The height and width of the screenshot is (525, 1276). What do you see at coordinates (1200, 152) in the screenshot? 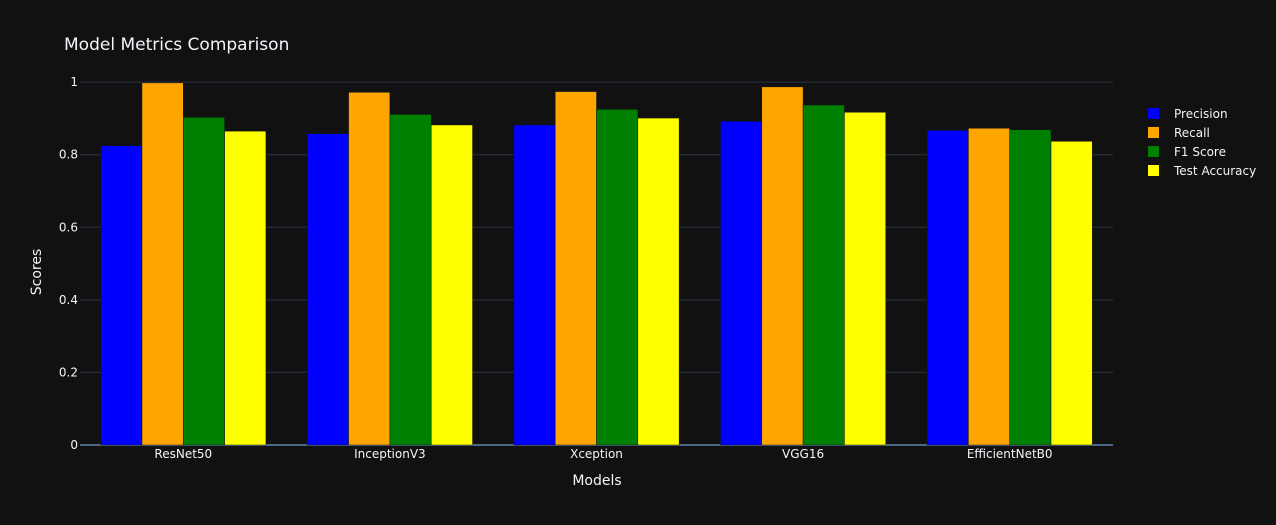
I see `legend-label: F1 Score` at bounding box center [1200, 152].